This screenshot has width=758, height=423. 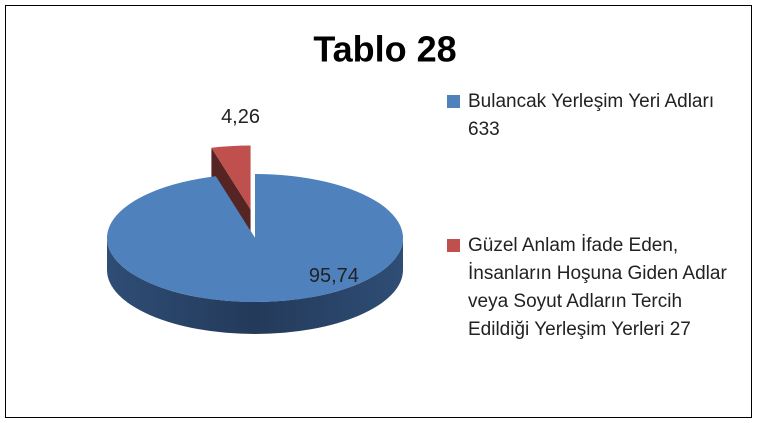 What do you see at coordinates (240, 117) in the screenshot?
I see `data-label: 4,26` at bounding box center [240, 117].